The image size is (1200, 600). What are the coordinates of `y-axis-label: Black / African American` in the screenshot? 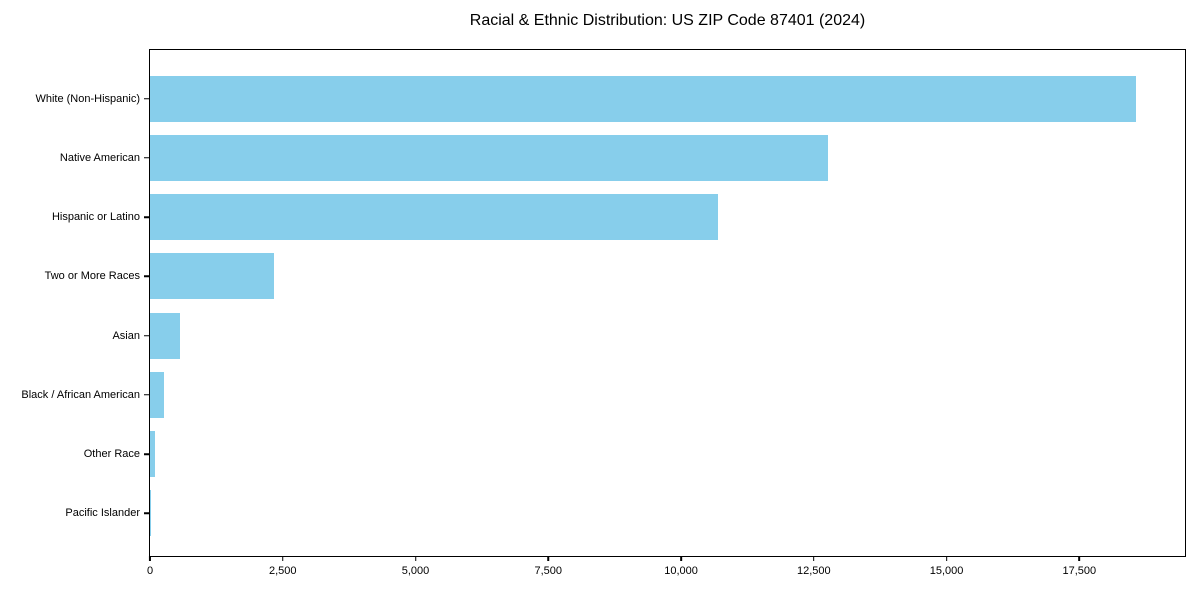 It's located at (80, 394).